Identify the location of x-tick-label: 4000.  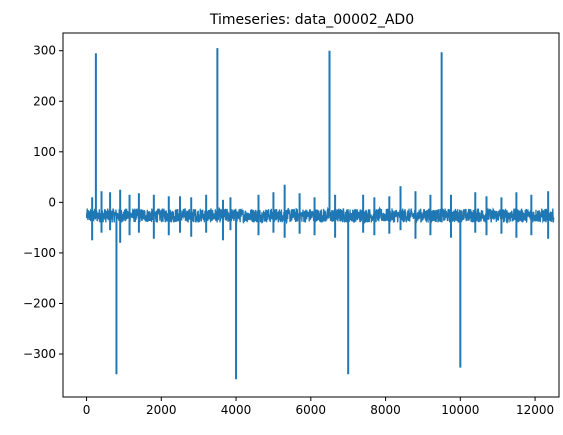
(236, 410).